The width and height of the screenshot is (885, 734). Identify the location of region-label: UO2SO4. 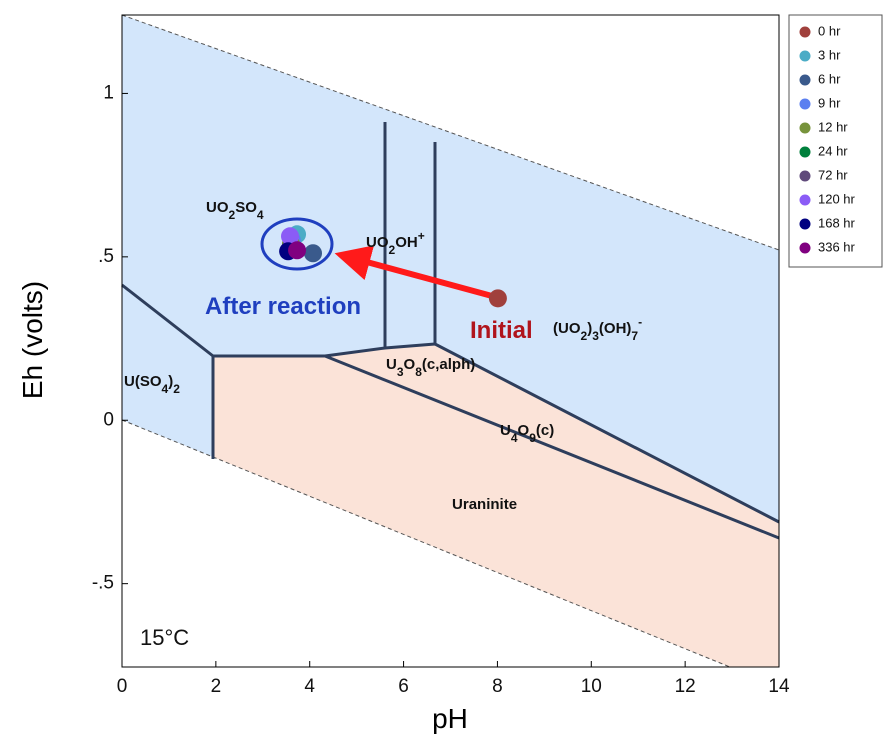
(235, 210).